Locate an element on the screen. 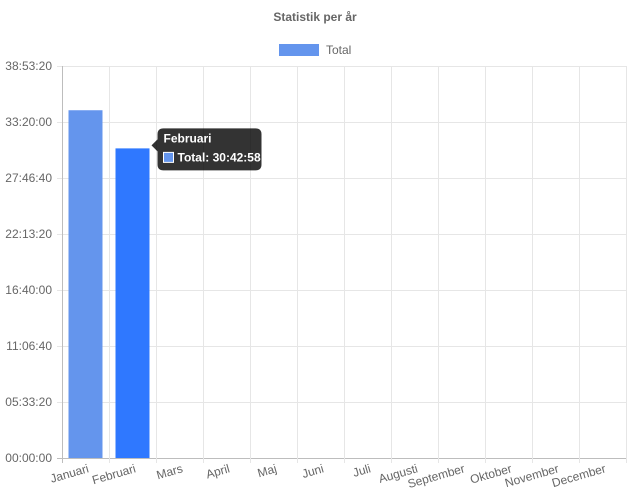 This screenshot has width=630, height=500. x-tick-label: April is located at coordinates (217, 471).